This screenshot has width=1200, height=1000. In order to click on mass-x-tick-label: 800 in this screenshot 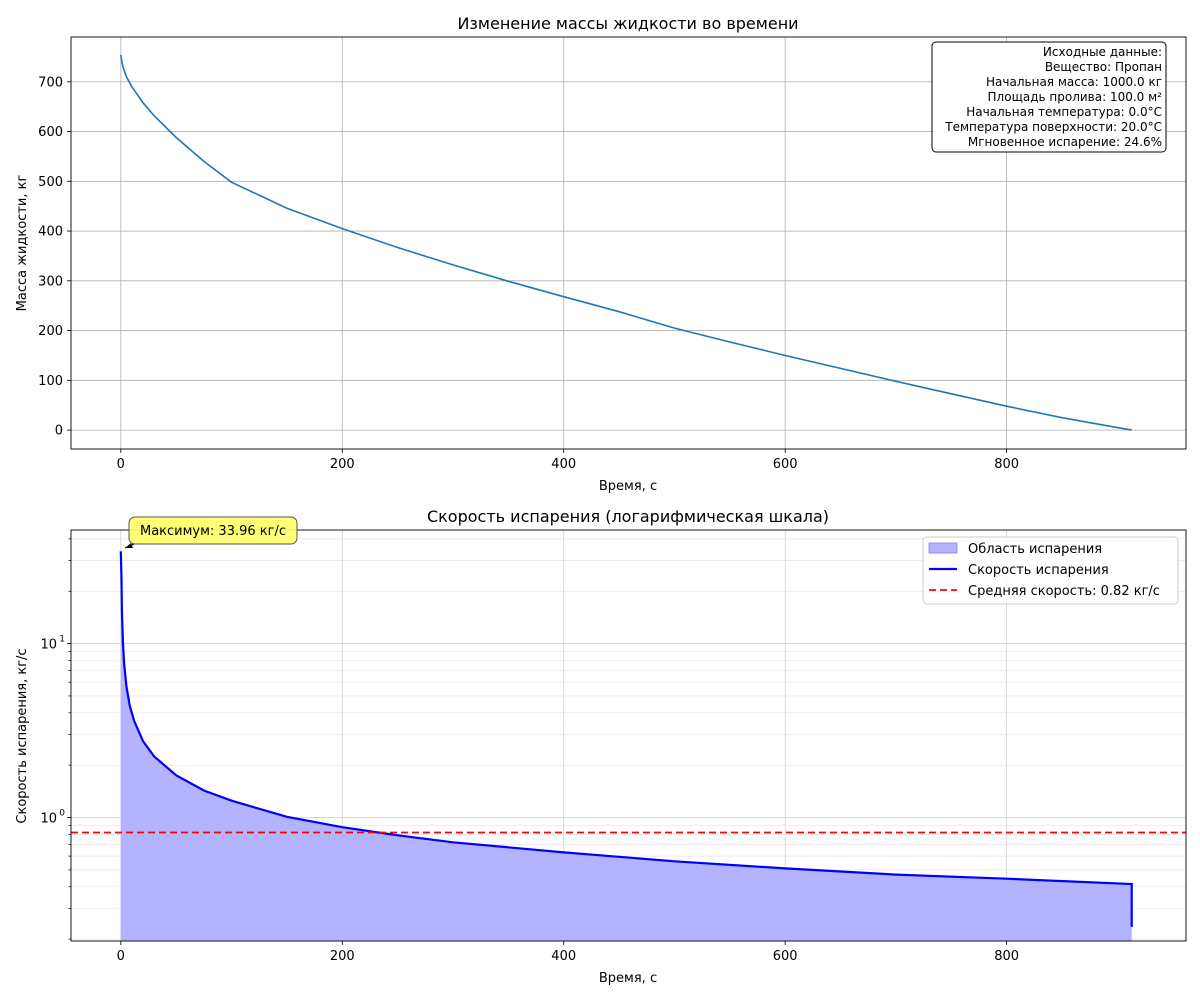, I will do `click(1006, 464)`.